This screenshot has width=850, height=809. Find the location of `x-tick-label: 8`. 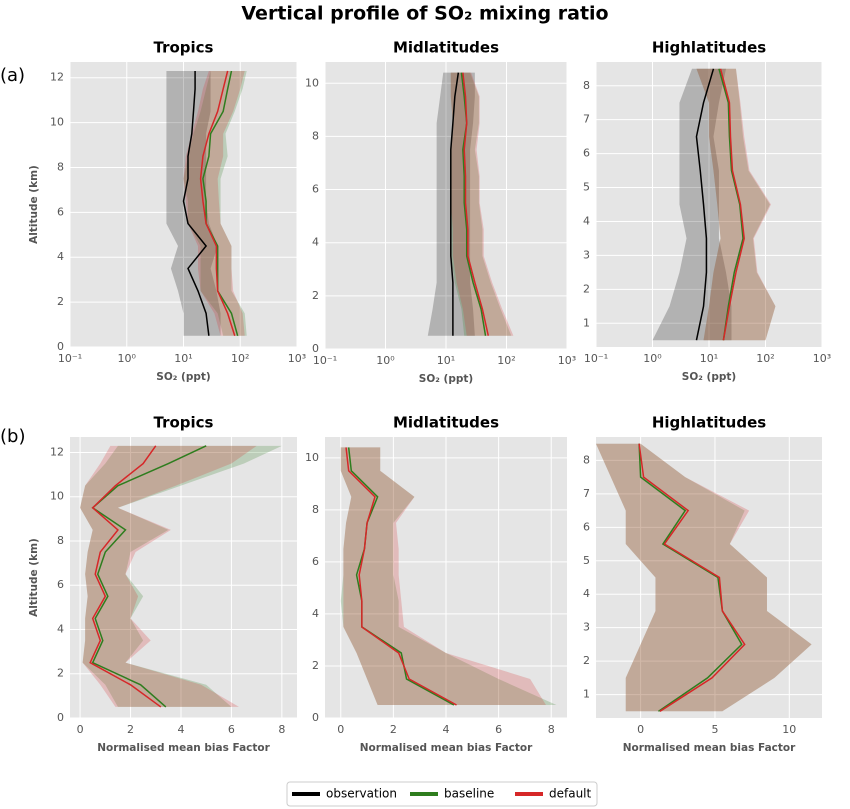

x-tick-label: 8 is located at coordinates (551, 729).